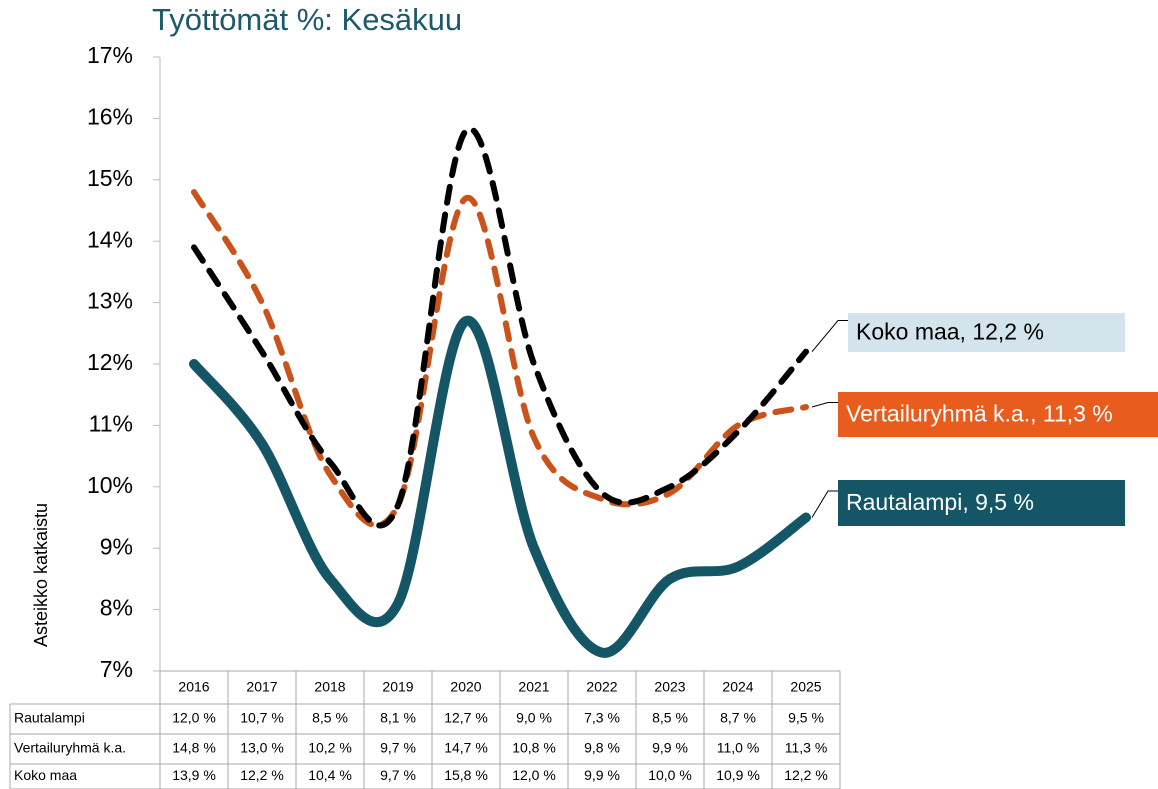 The height and width of the screenshot is (789, 1158). I want to click on table-value: 15,8 %, so click(466, 775).